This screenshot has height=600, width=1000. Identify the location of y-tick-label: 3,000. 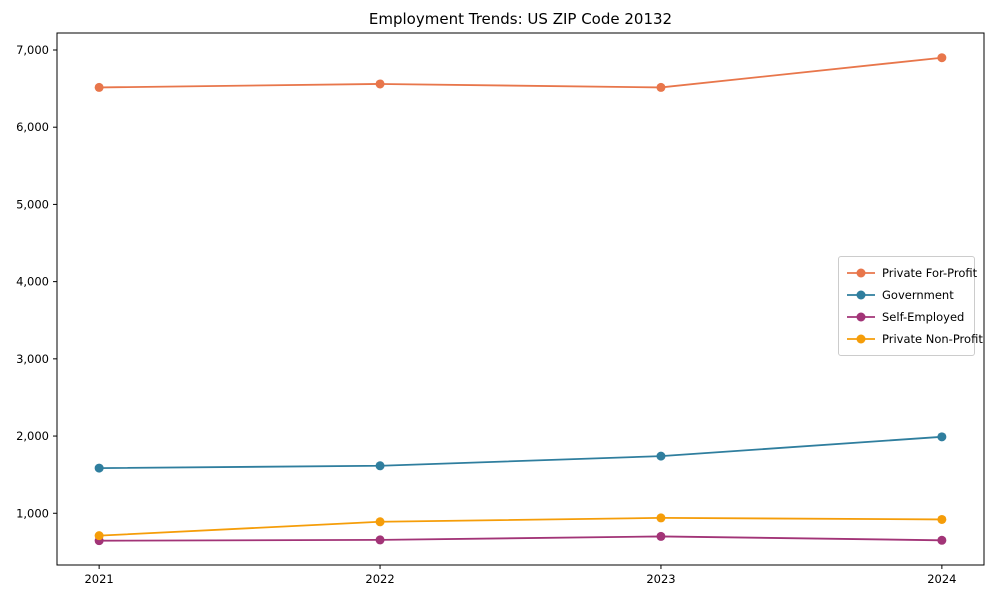
(32, 359).